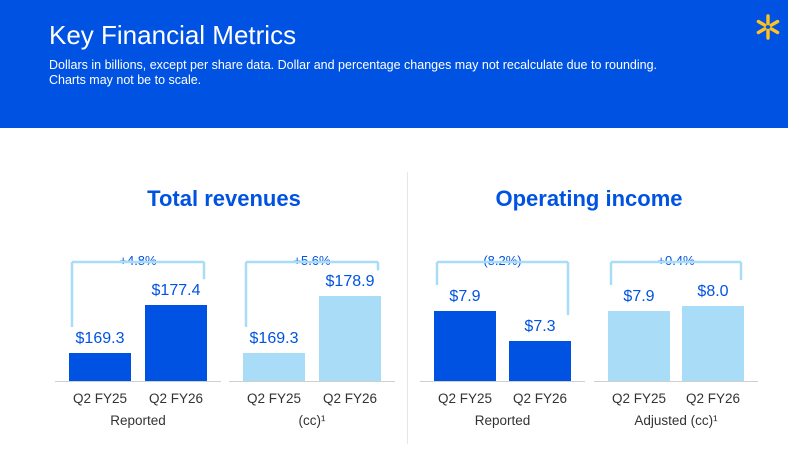 The height and width of the screenshot is (454, 788). What do you see at coordinates (350, 282) in the screenshot?
I see `bar-value-label: $178.9` at bounding box center [350, 282].